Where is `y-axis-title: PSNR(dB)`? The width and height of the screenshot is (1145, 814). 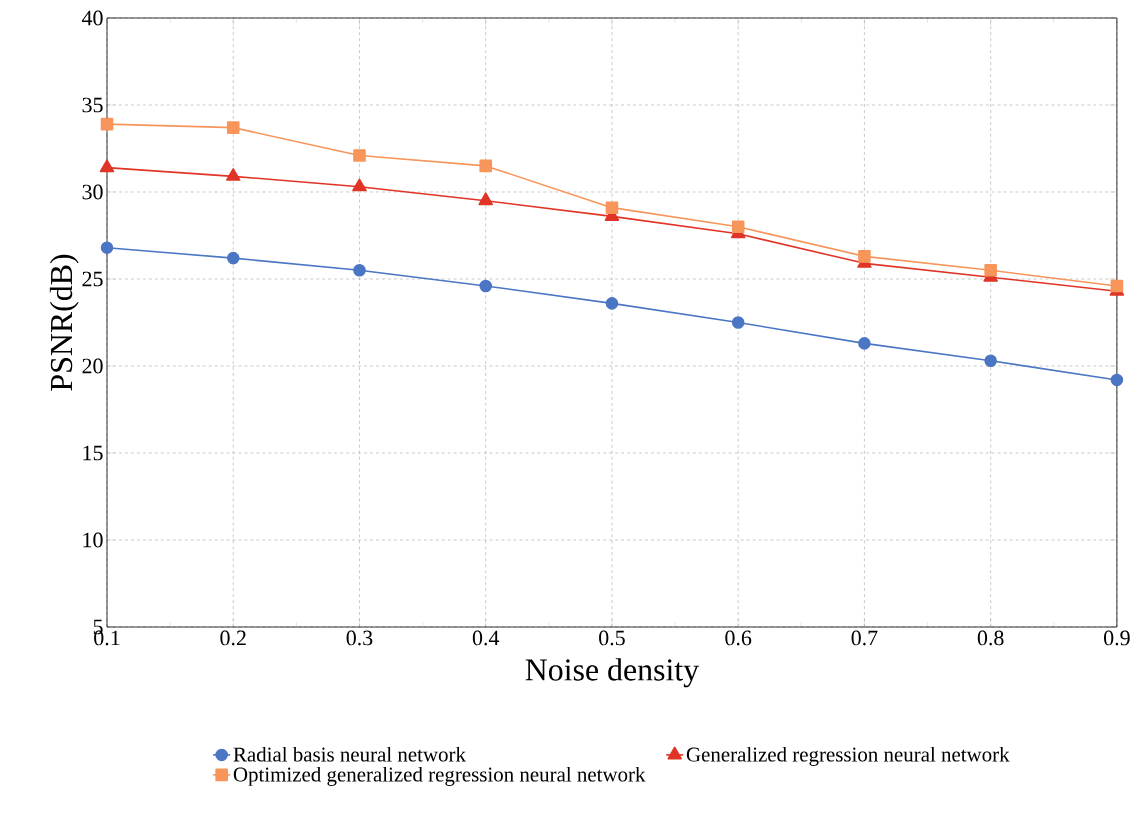
y-axis-title: PSNR(dB) is located at coordinates (64, 322).